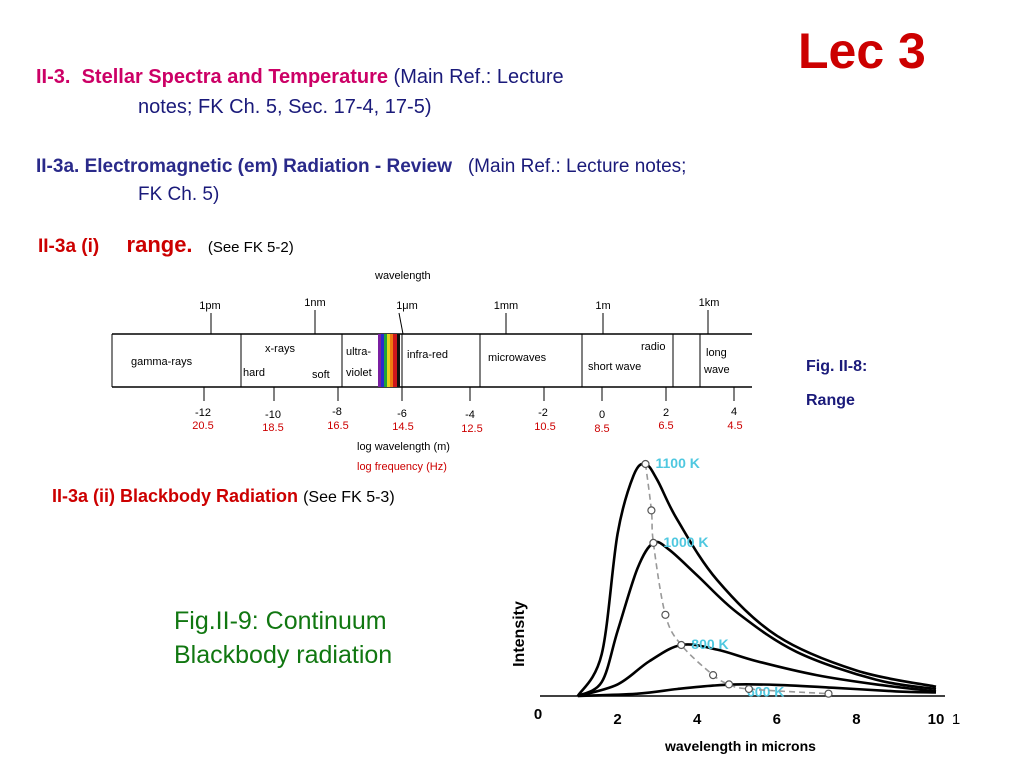 This screenshot has width=1024, height=768. What do you see at coordinates (956, 719) in the screenshot?
I see `x-tick-label-extra: 1` at bounding box center [956, 719].